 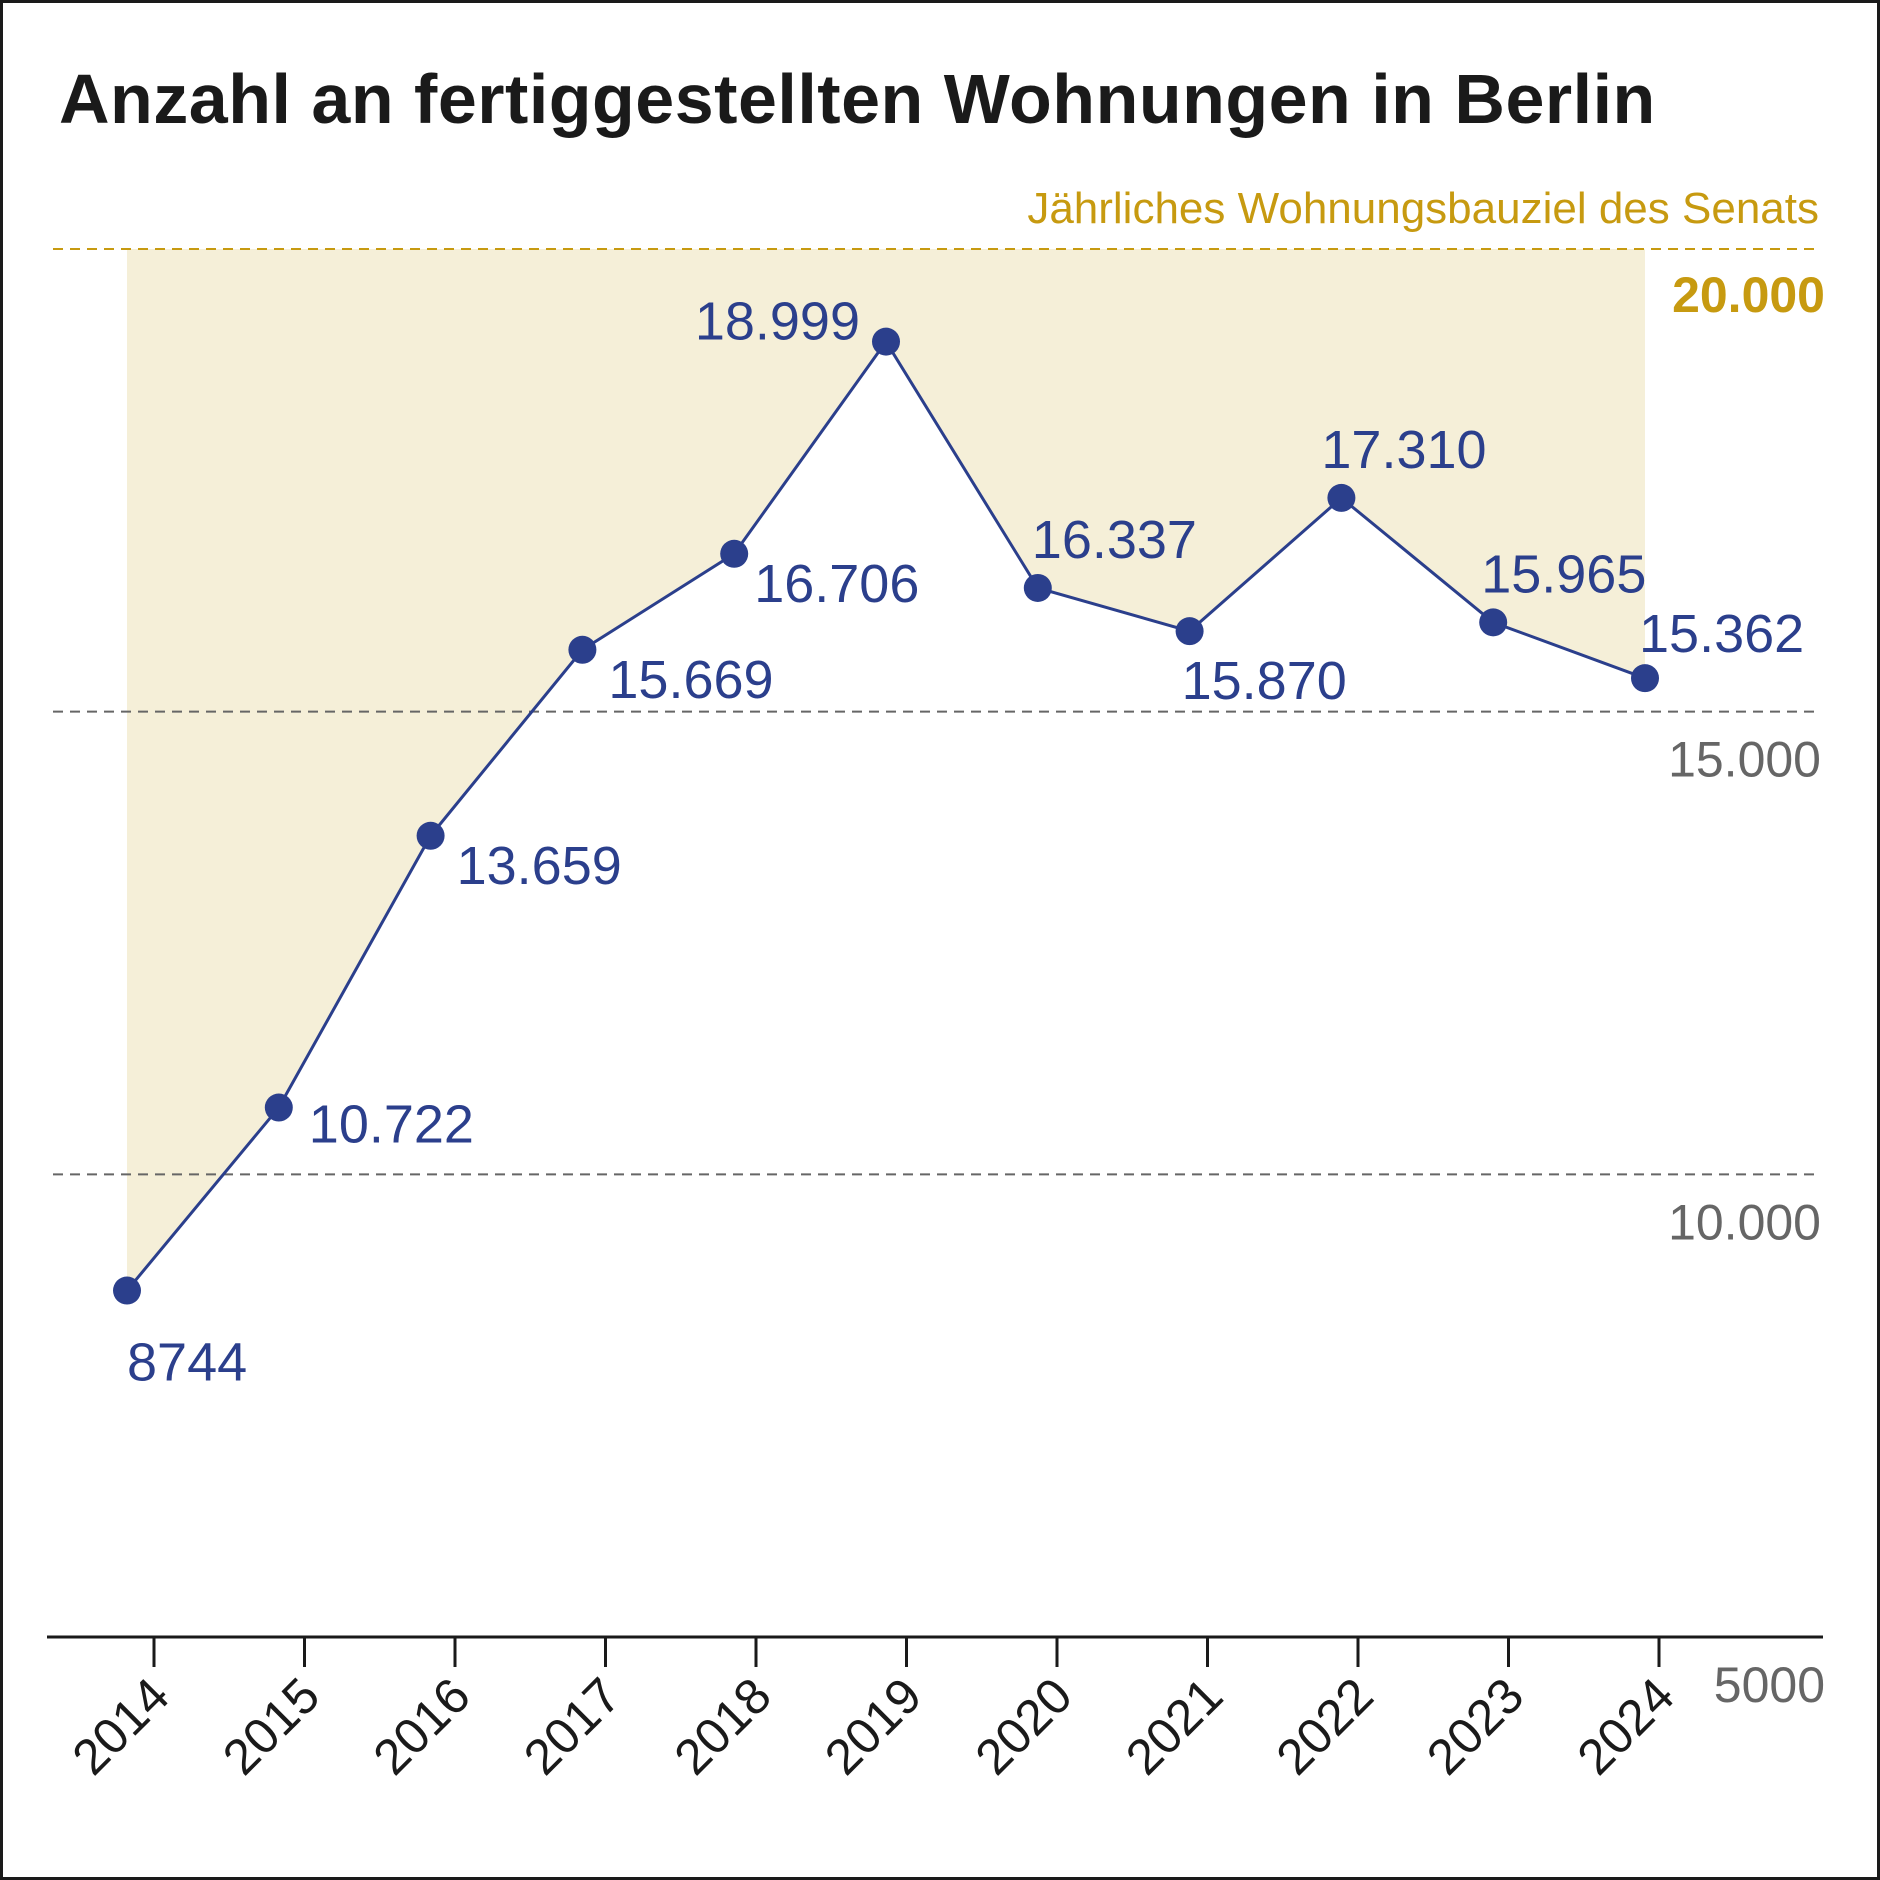 I want to click on x-tick-label: 2020, so click(x=1024, y=1726).